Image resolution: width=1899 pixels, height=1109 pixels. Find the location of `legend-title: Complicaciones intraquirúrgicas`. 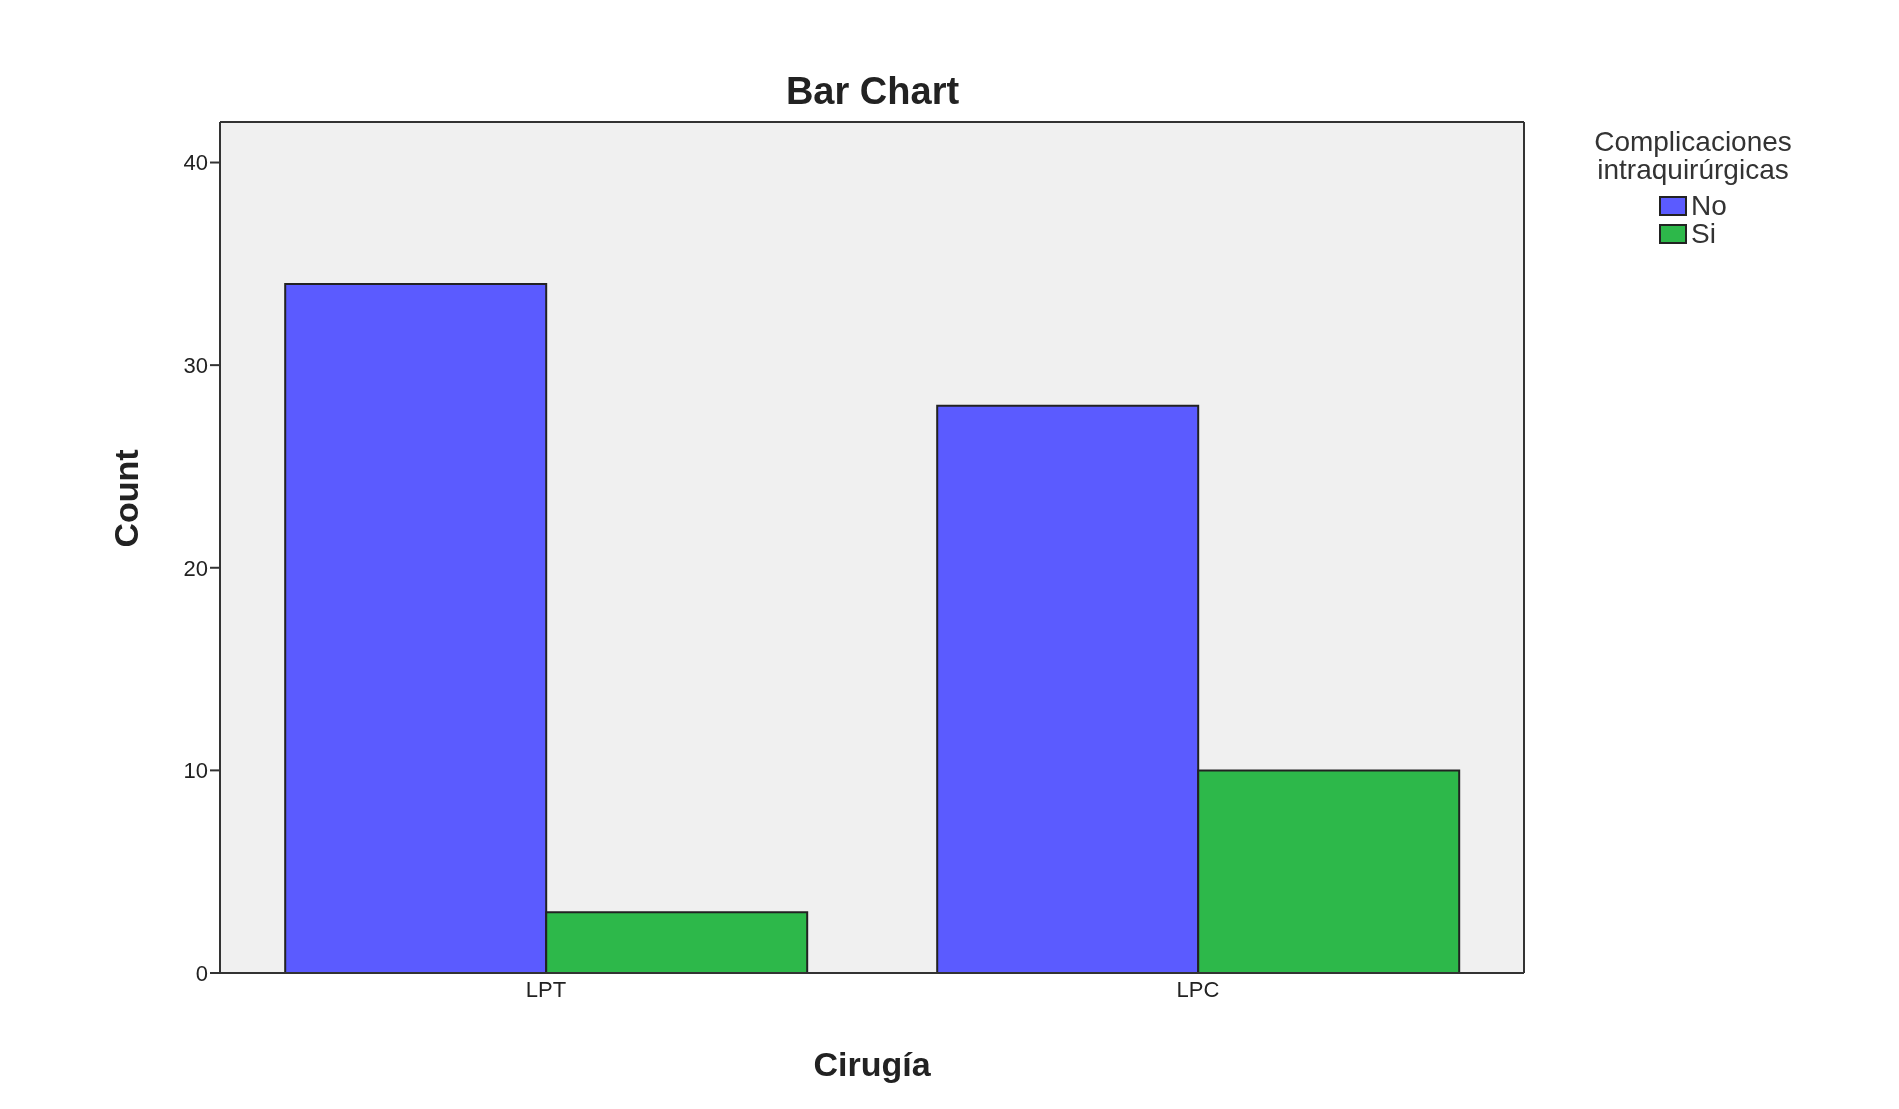

legend-title: Complicaciones intraquirúrgicas is located at coordinates (1693, 155).